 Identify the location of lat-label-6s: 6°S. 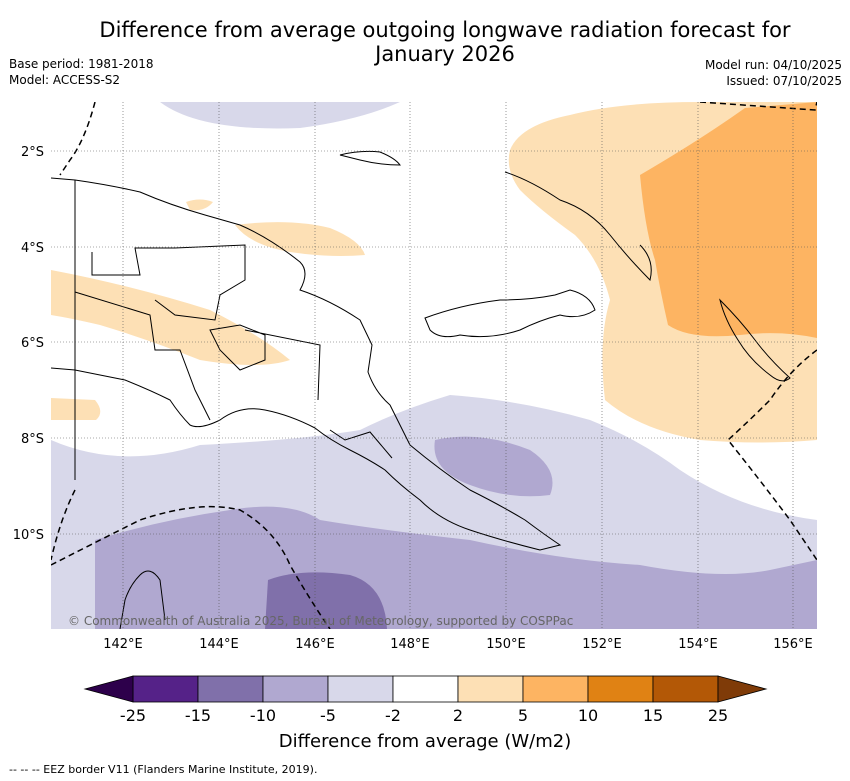
(32, 343).